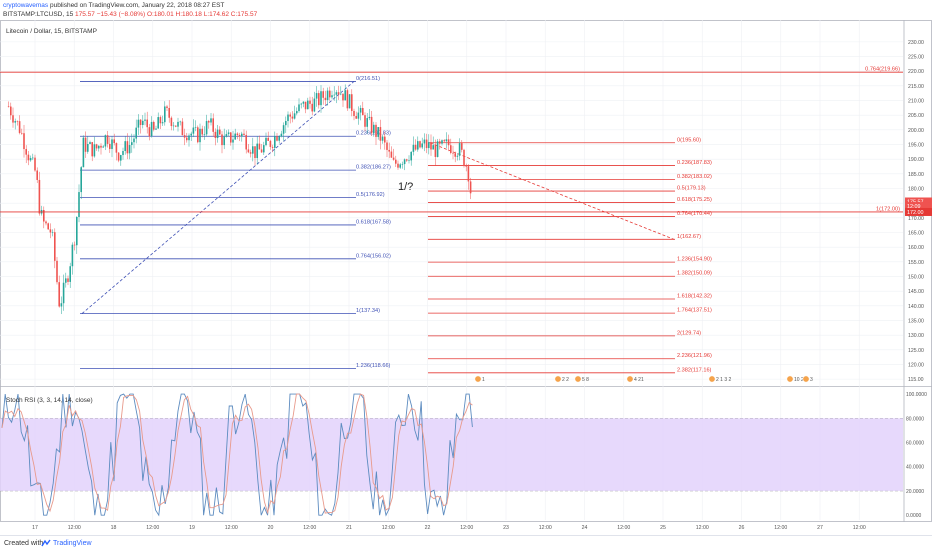 This screenshot has width=932, height=551. Describe the element at coordinates (24, 543) in the screenshot. I see `created-with-label: Created with` at that location.